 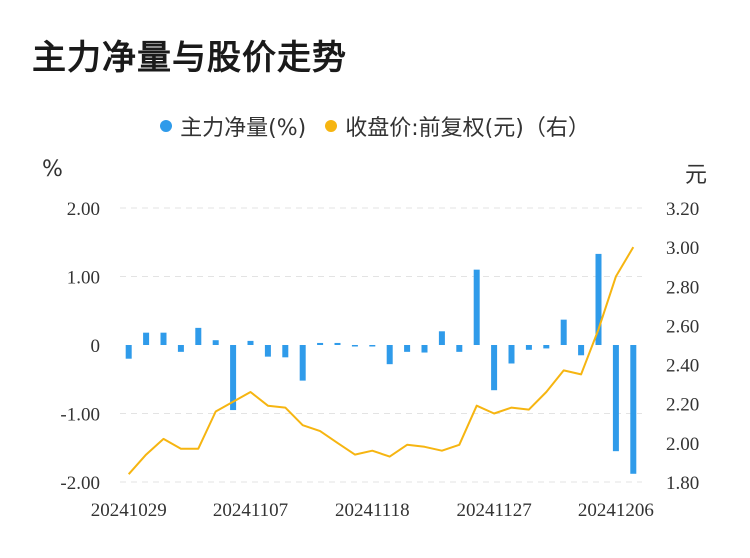 I want to click on right-tick-label: 3.20, so click(x=682, y=209).